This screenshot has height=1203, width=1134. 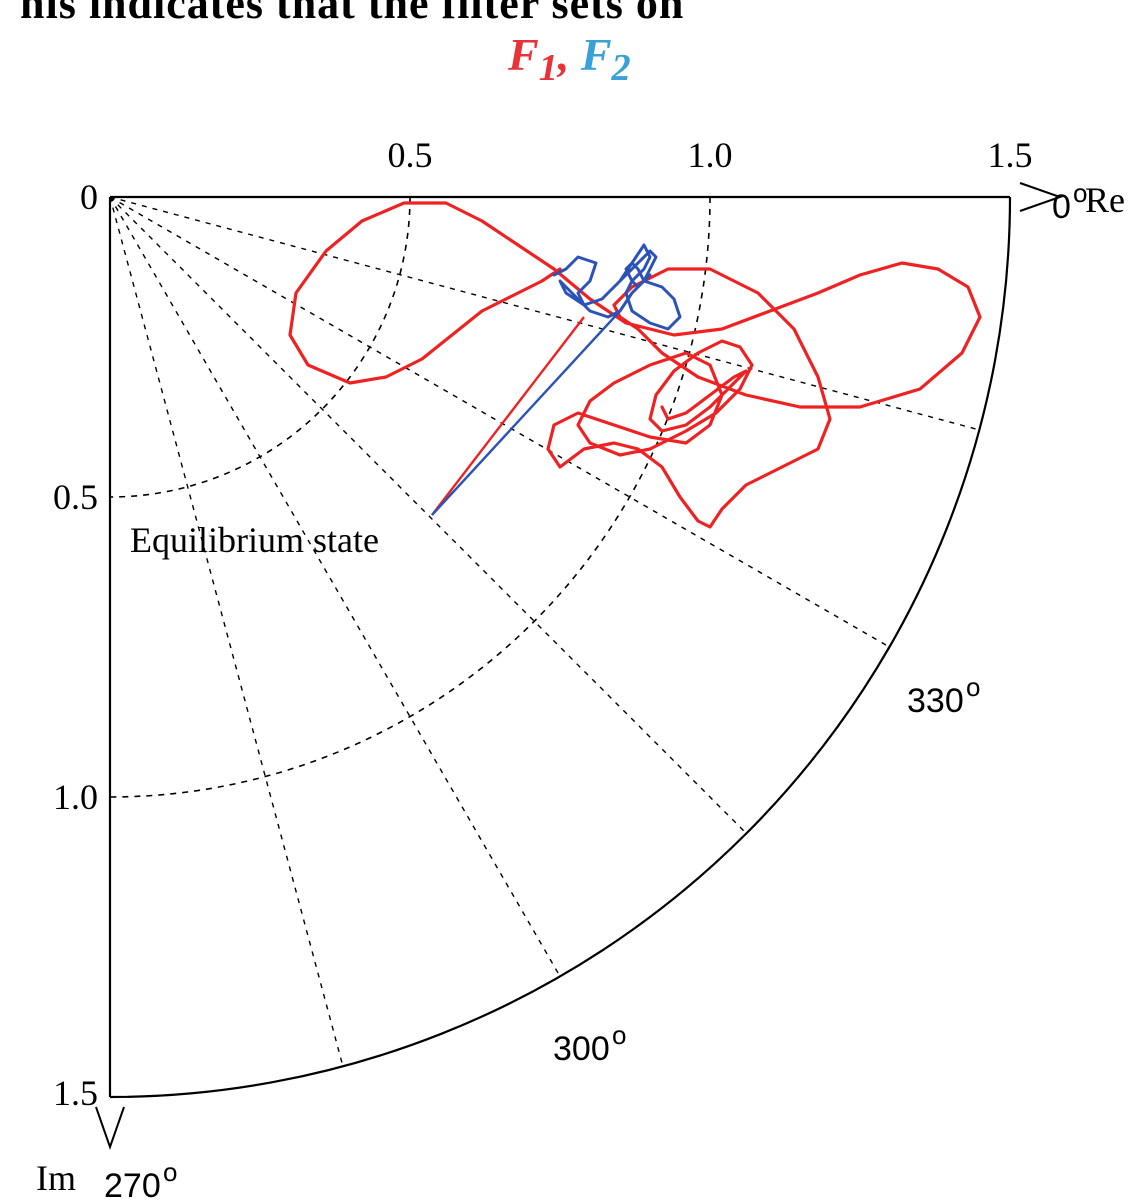 What do you see at coordinates (254, 540) in the screenshot?
I see `annotation-label: Equilibrium state` at bounding box center [254, 540].